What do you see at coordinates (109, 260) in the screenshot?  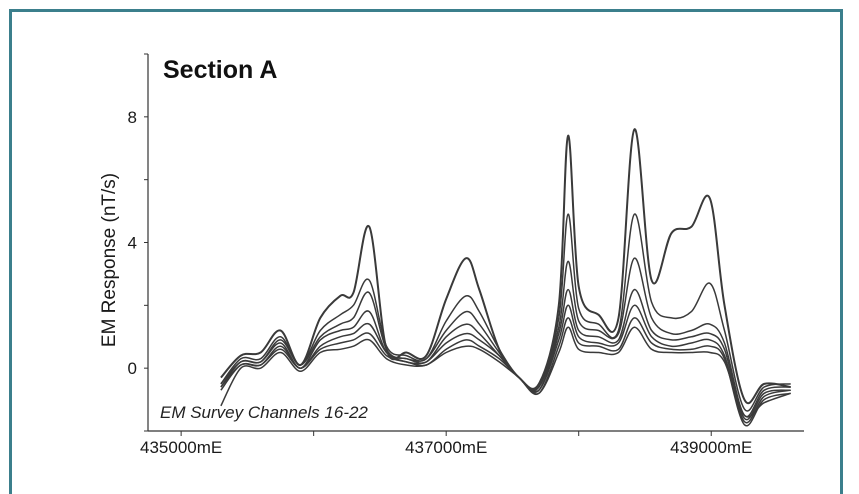 I see `y-axis-label: EM Response (nT/s)` at bounding box center [109, 260].